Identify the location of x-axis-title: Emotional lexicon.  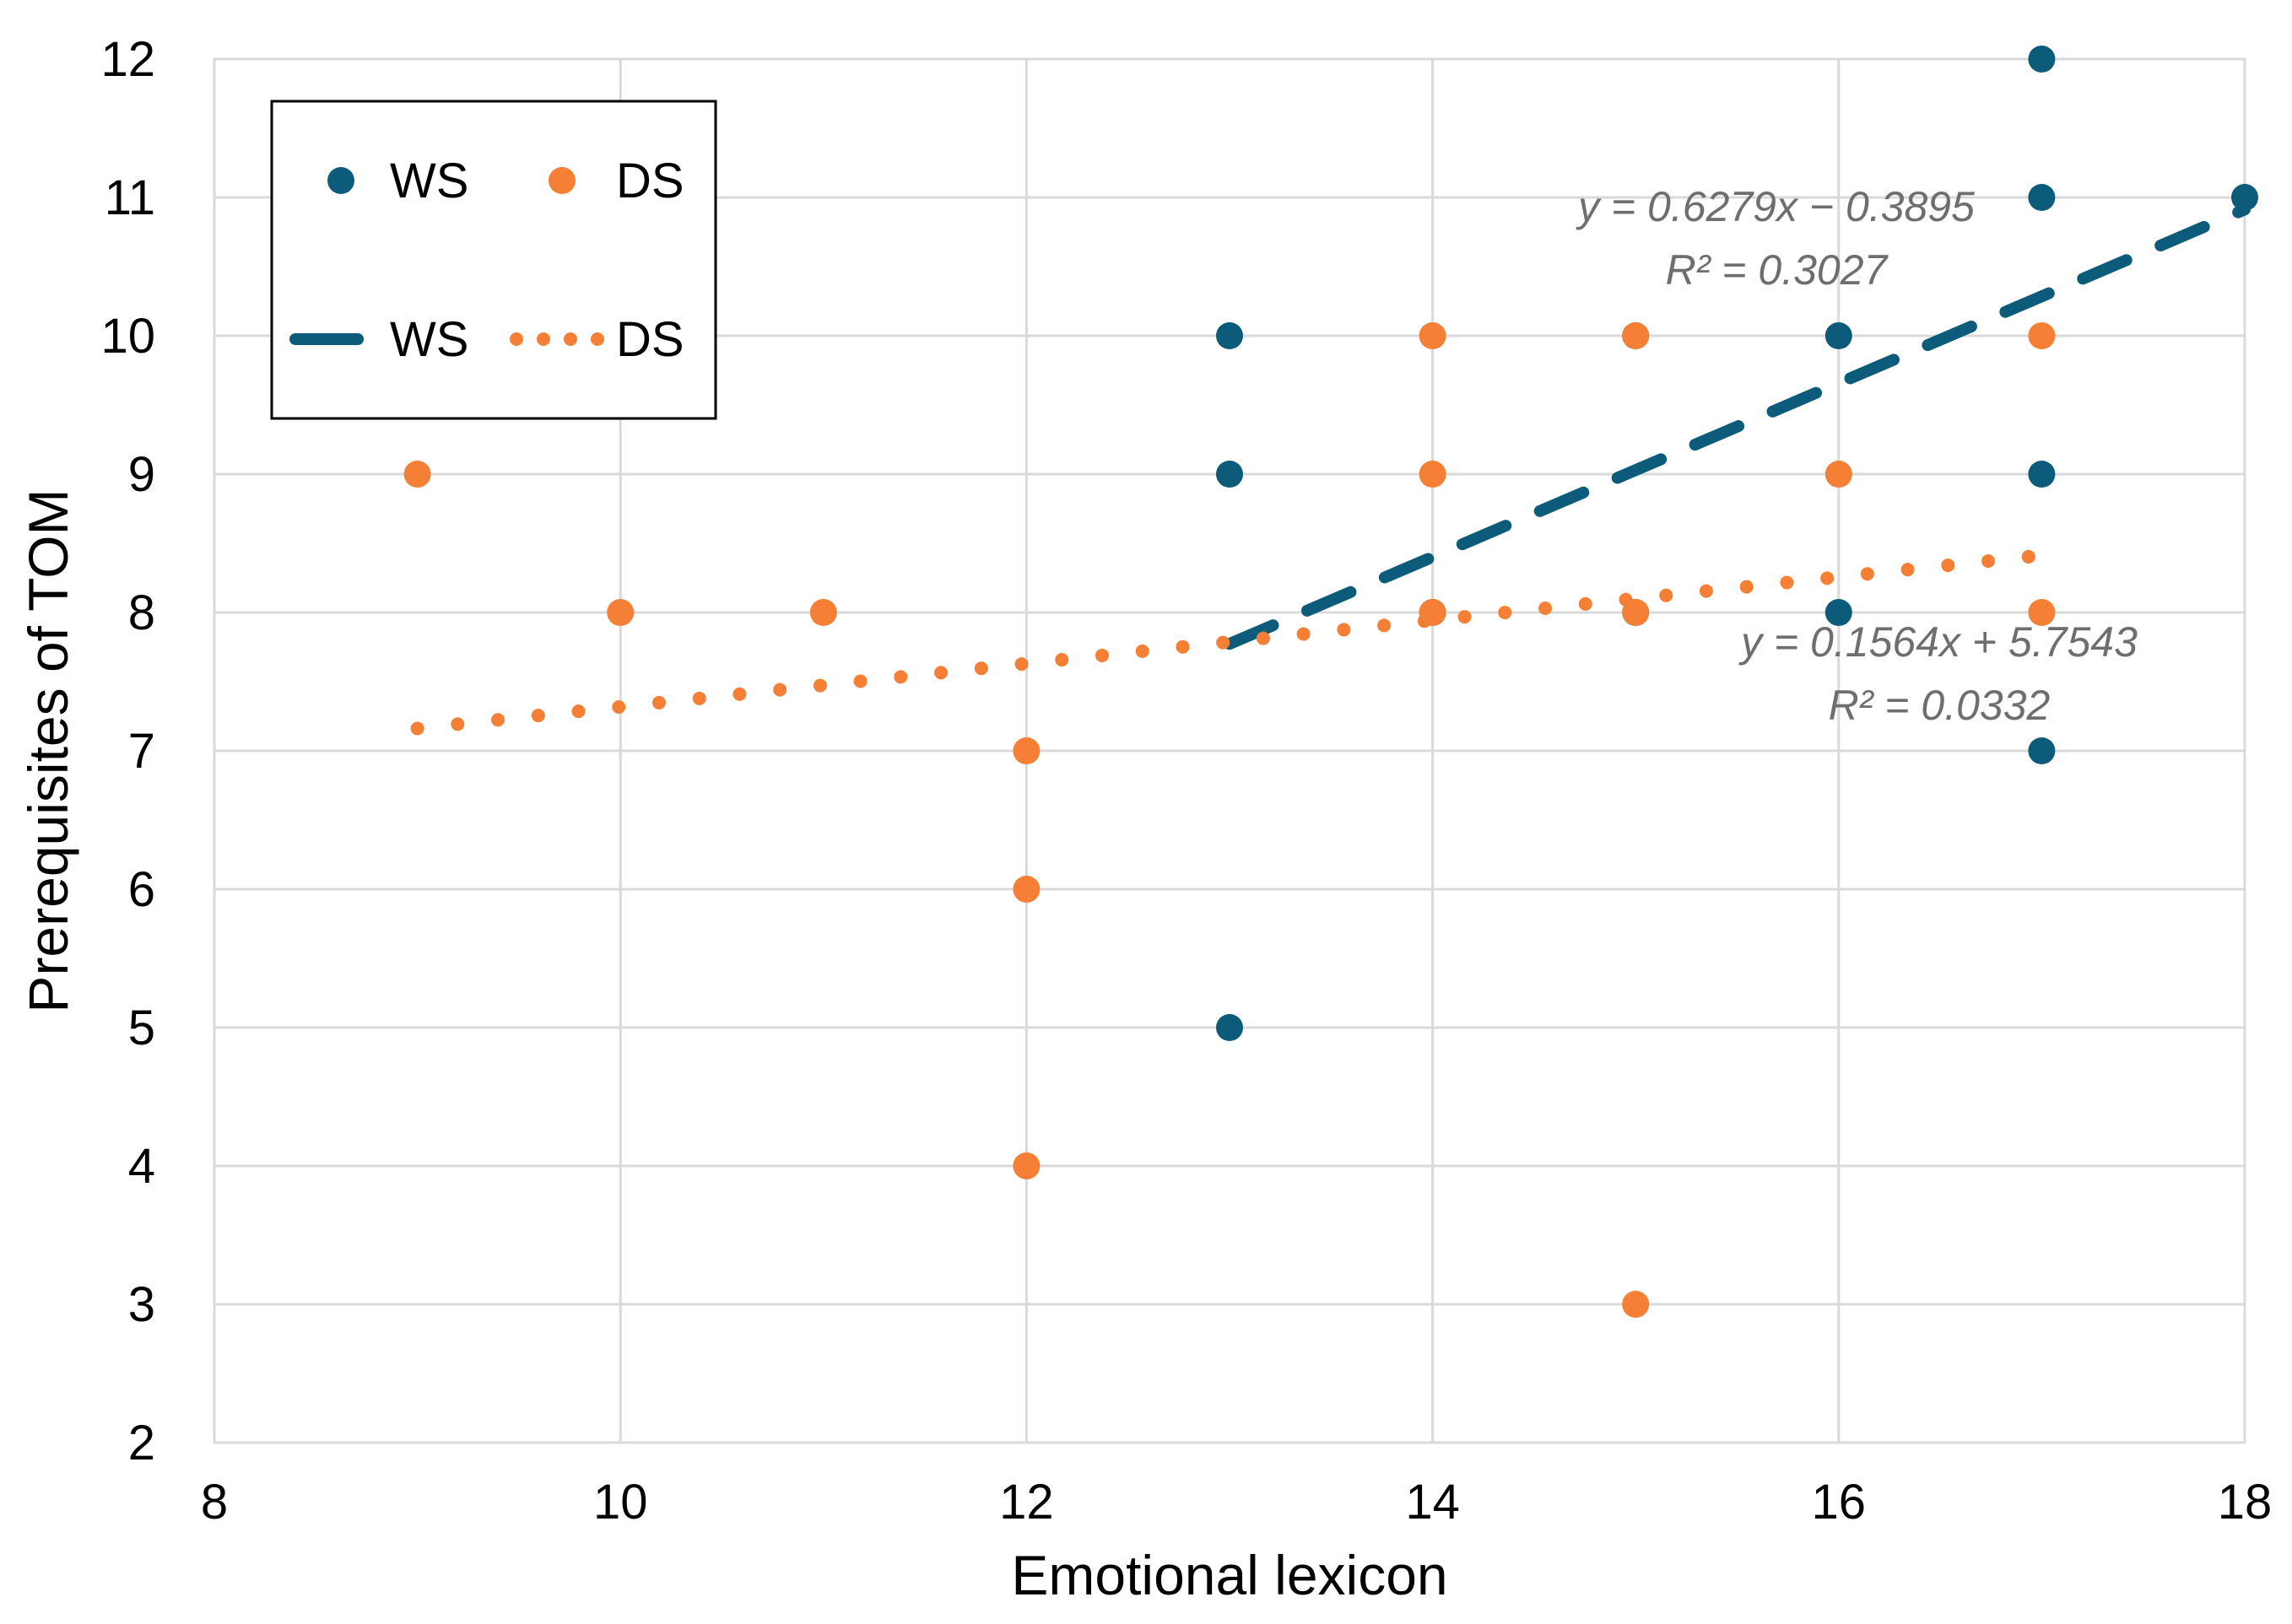
(1229, 1575).